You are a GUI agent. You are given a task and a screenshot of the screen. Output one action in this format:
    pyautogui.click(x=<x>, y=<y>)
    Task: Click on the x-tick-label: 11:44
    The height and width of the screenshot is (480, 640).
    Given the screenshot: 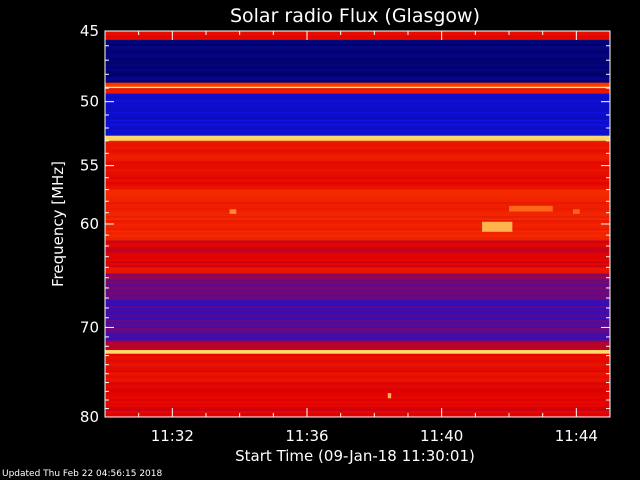 What is the action you would take?
    pyautogui.click(x=576, y=436)
    